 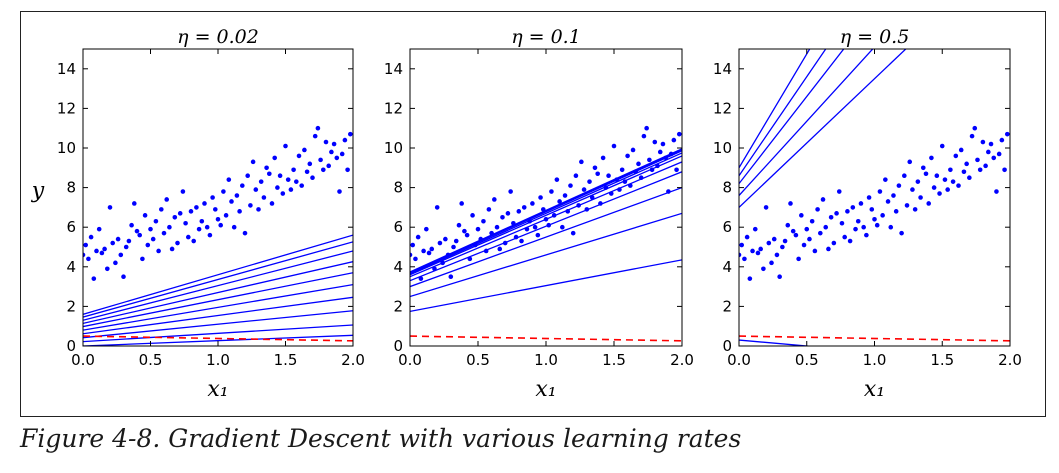 I want to click on y-tick-label: 2, so click(x=398, y=306).